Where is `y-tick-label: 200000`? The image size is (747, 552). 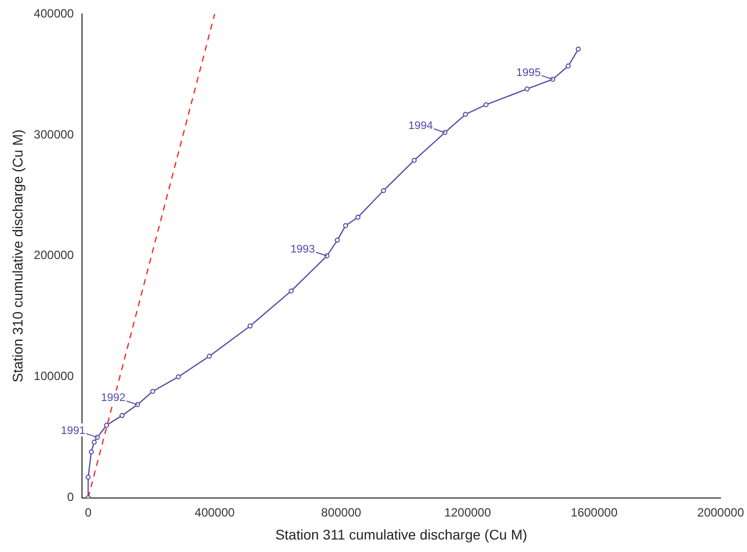
y-tick-label: 200000 is located at coordinates (54, 255).